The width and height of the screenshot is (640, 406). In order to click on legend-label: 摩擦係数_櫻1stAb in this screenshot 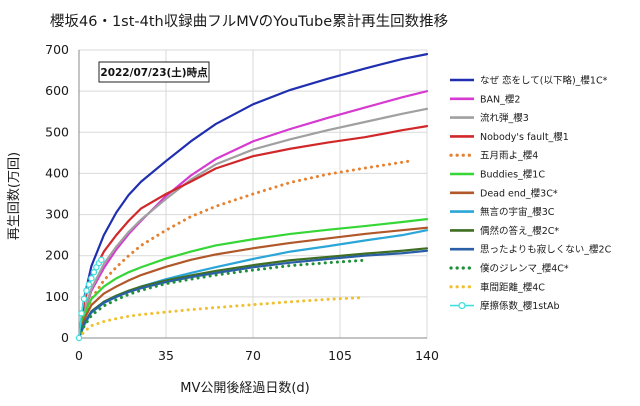, I will do `click(520, 306)`.